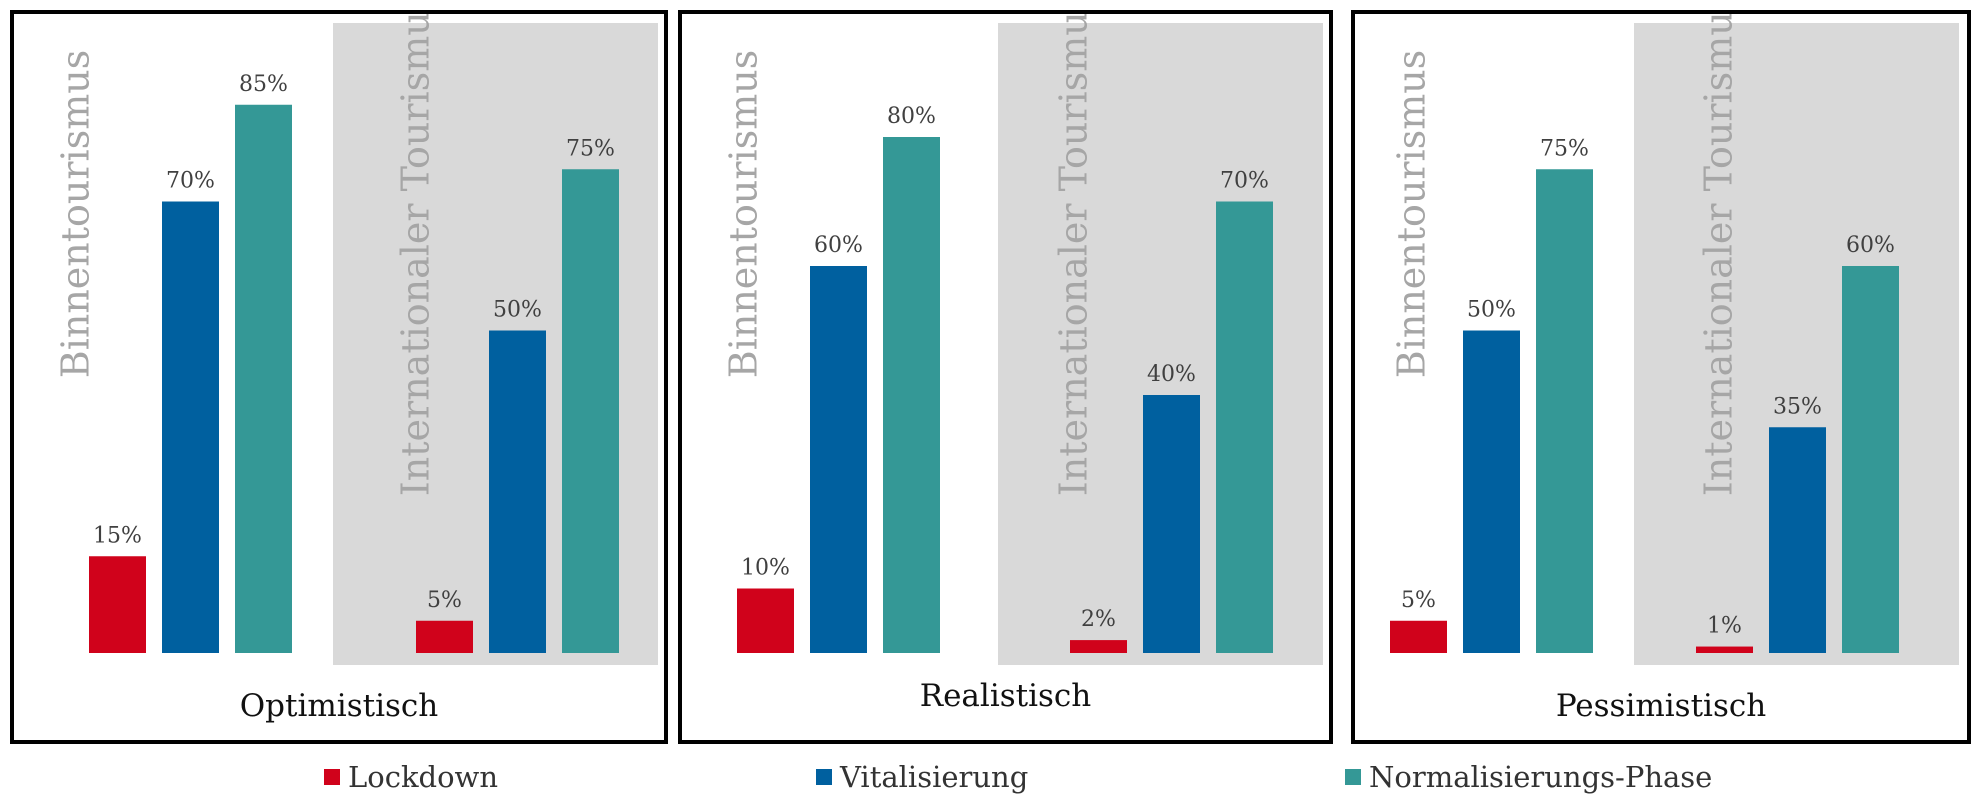 This screenshot has height=796, width=1973. I want to click on scenario-label: Optimistisch, so click(339, 706).